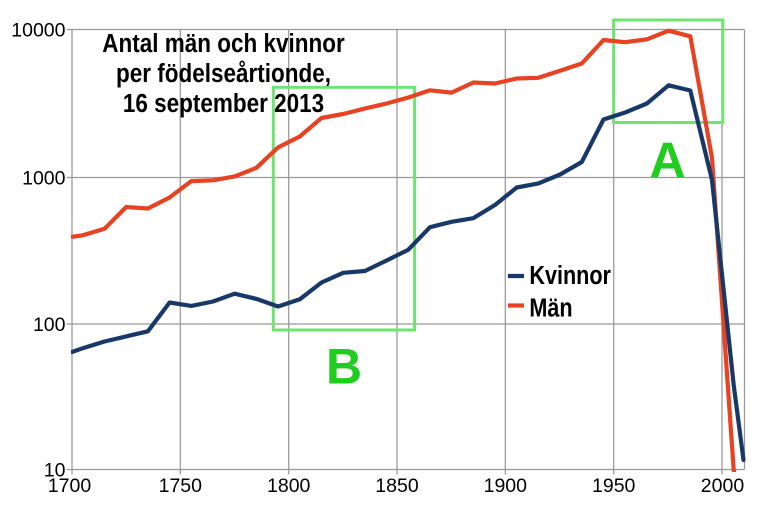  Describe the element at coordinates (570, 276) in the screenshot. I see `svg-text: Kvinnor` at that location.